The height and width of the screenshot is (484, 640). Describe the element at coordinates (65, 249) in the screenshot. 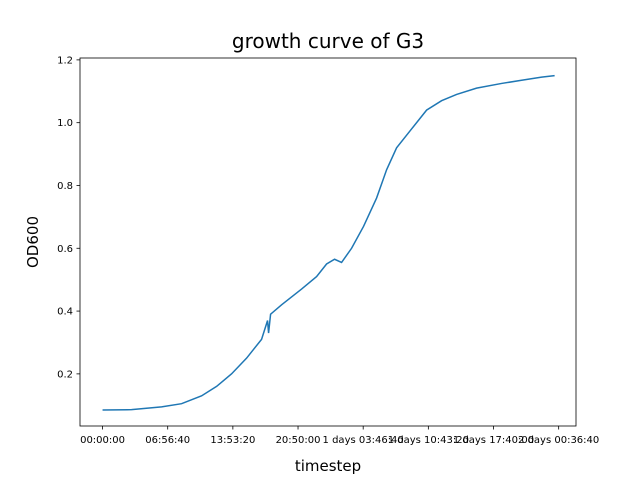

I see `y-tick-label: 0.6` at that location.